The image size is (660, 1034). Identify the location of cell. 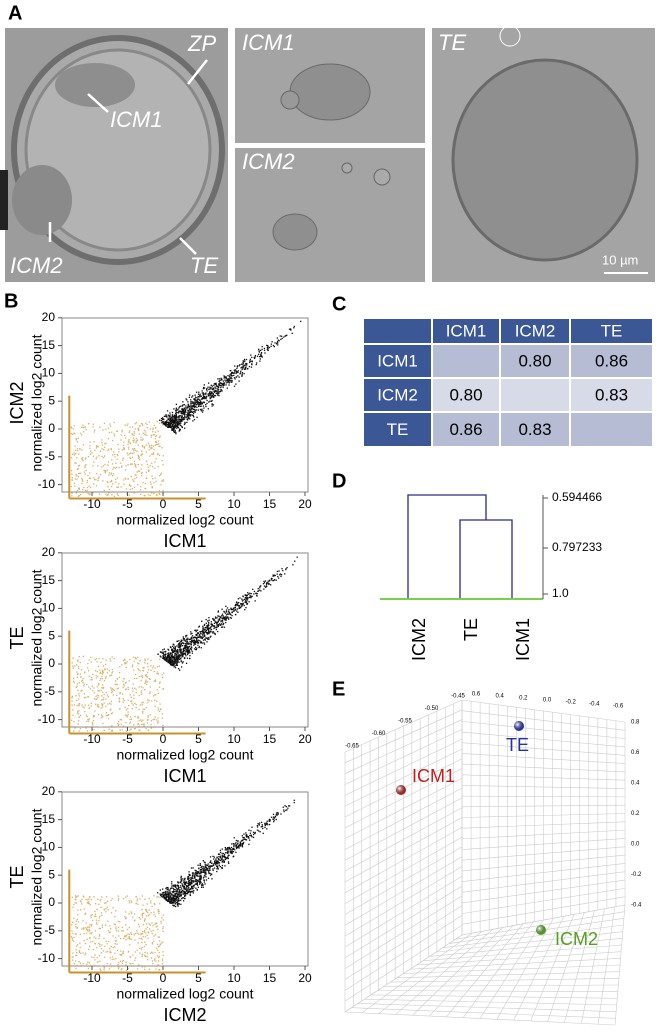
(611, 429).